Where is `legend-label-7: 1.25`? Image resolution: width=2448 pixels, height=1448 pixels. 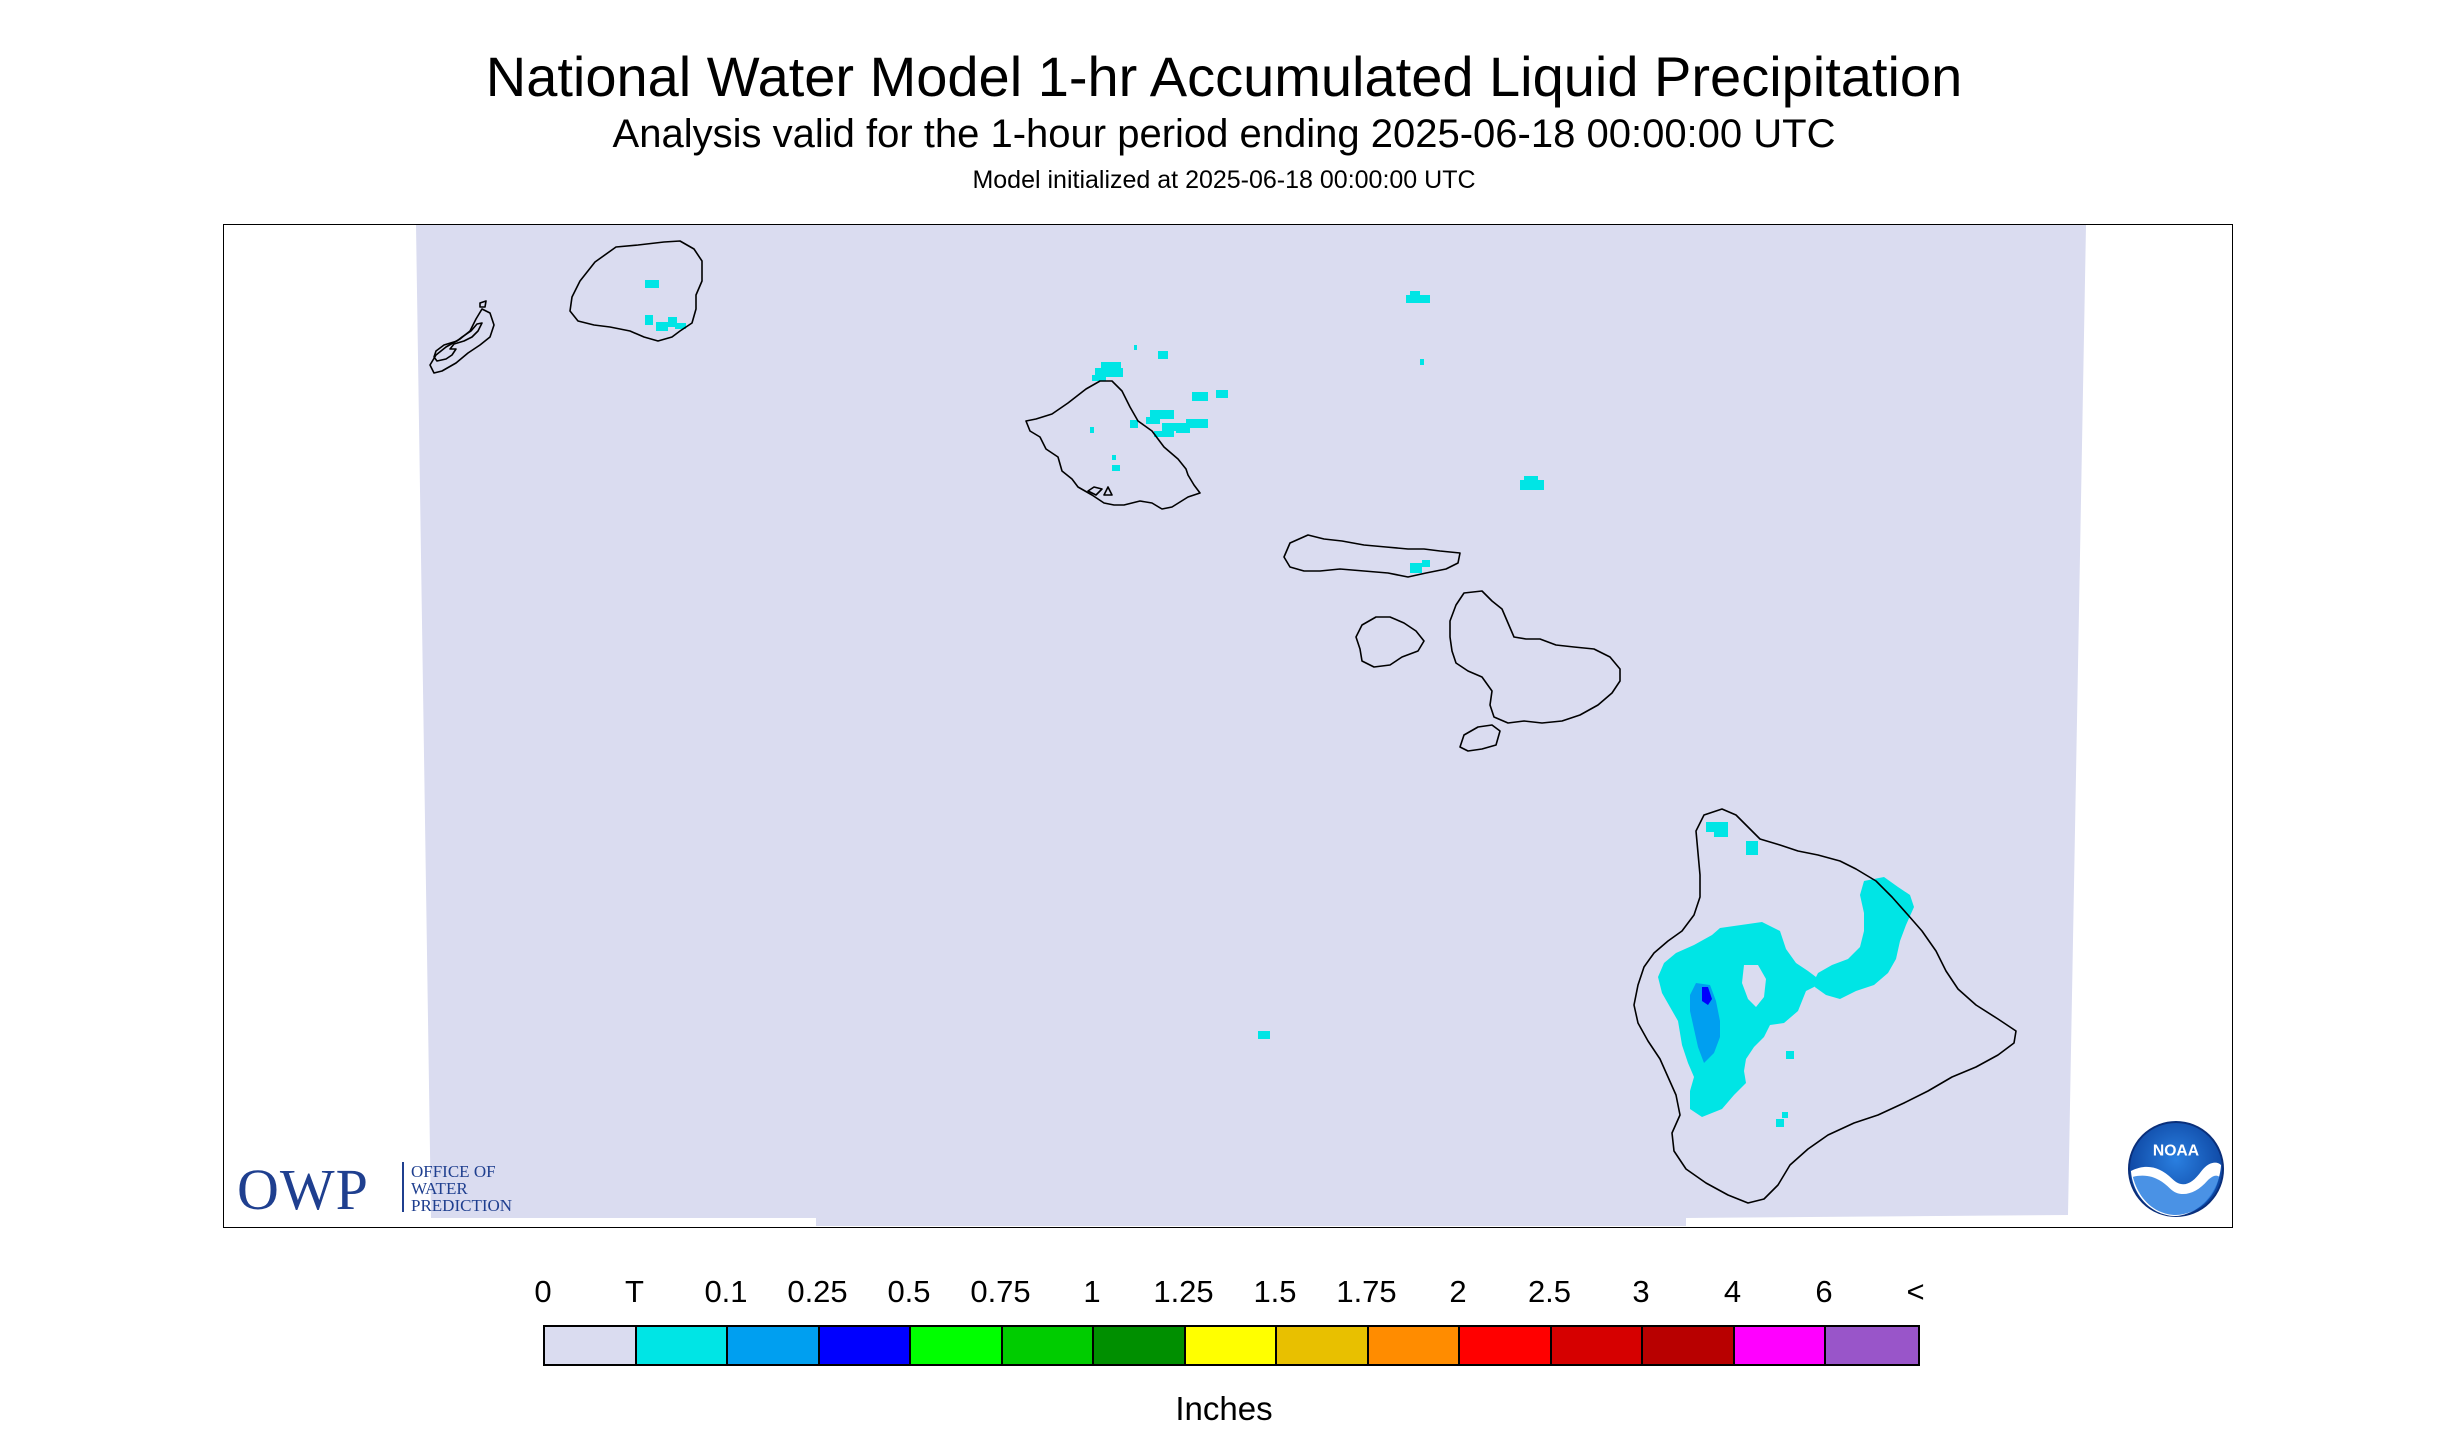
legend-label-7: 1.25 is located at coordinates (1183, 1291).